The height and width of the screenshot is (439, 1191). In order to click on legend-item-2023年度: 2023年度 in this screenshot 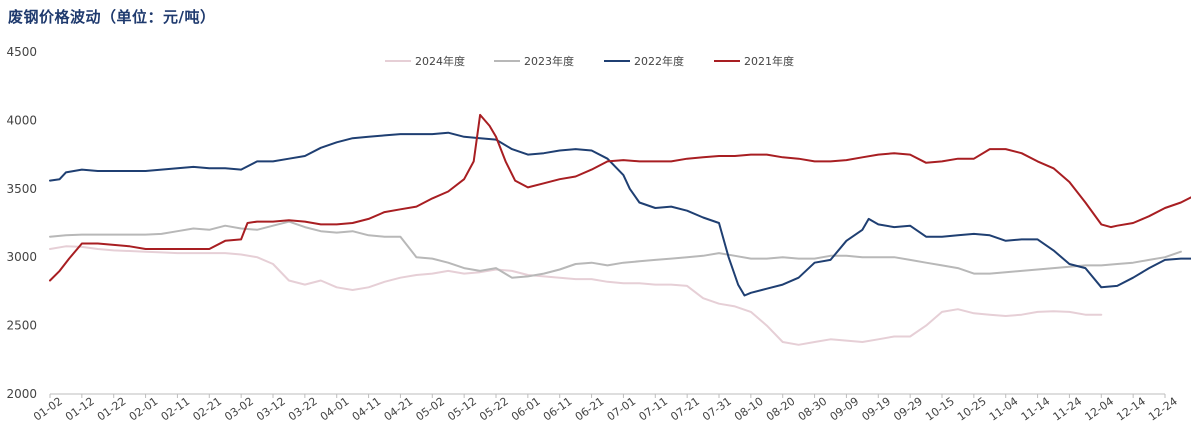, I will do `click(534, 61)`.